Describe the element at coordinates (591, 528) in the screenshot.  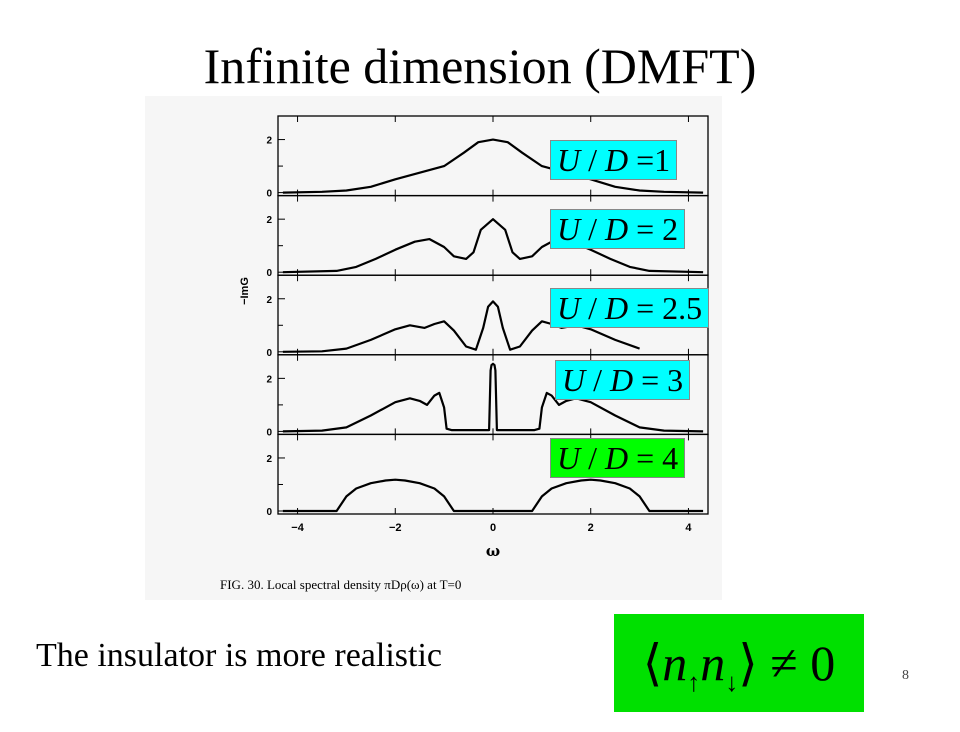
I see `x-tick-label: 2` at that location.